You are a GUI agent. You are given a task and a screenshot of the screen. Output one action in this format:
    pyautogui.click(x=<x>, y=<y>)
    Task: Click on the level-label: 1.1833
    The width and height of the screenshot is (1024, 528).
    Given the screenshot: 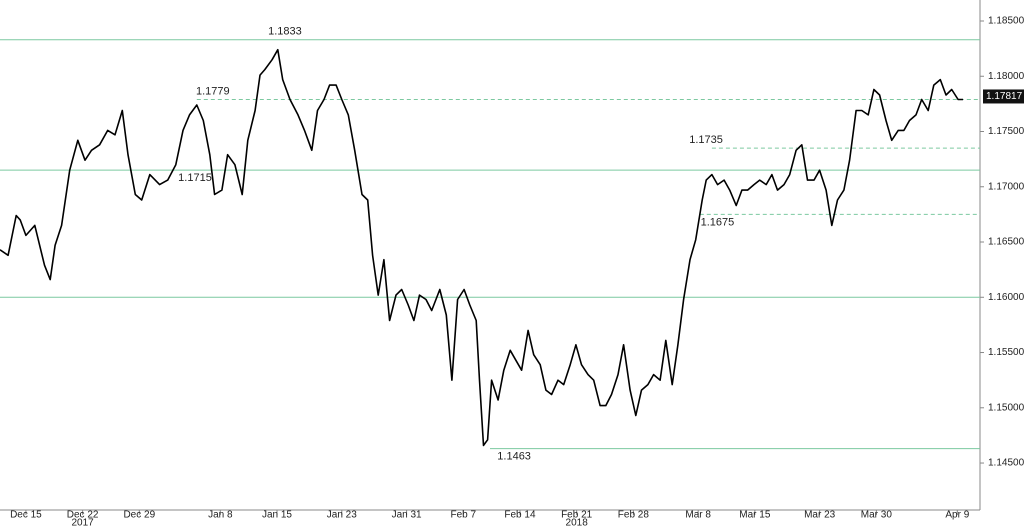 What is the action you would take?
    pyautogui.click(x=285, y=32)
    